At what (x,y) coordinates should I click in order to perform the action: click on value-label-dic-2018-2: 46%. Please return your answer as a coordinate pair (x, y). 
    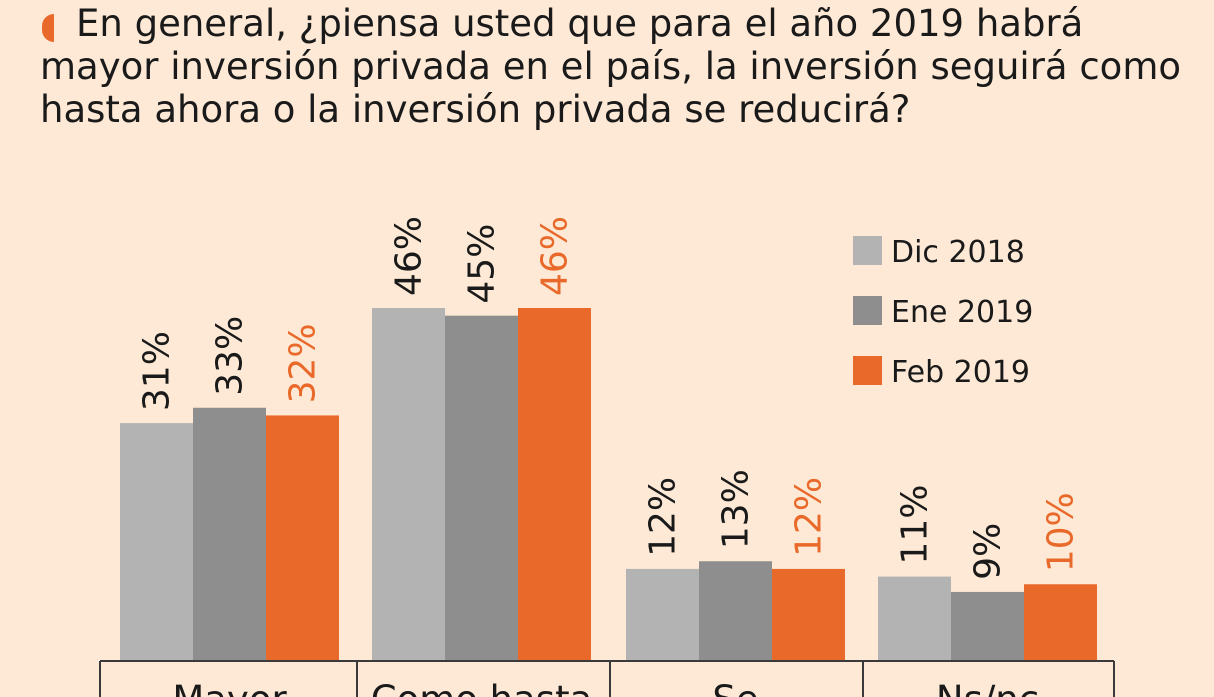
    Looking at the image, I should click on (409, 256).